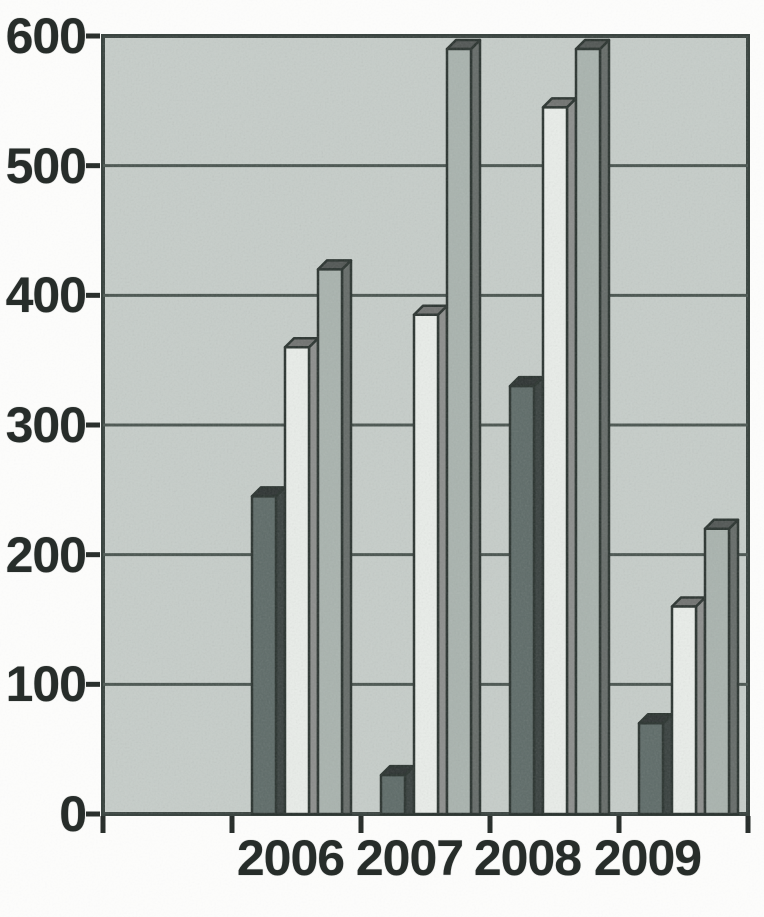  What do you see at coordinates (46, 36) in the screenshot?
I see `y-tick-label: 600` at bounding box center [46, 36].